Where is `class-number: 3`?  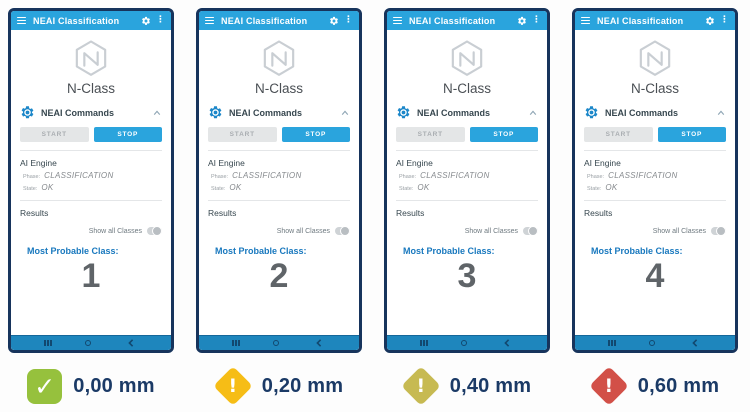
class-number: 3 is located at coordinates (467, 276).